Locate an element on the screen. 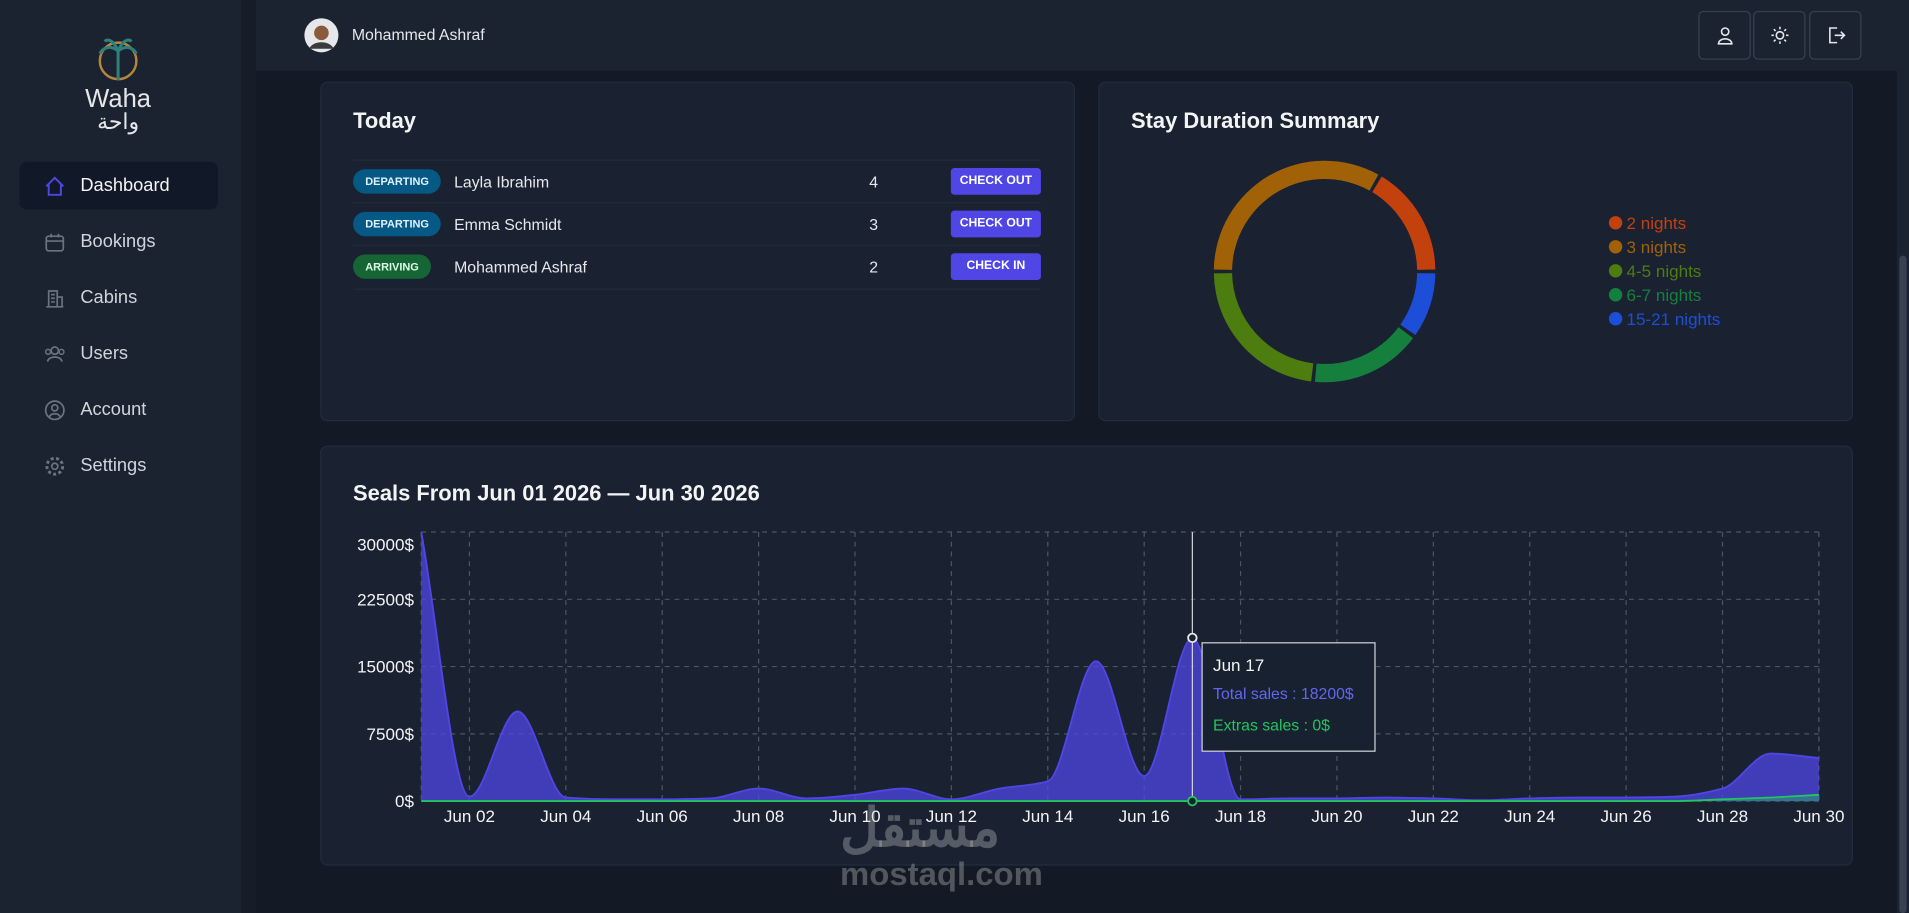 This screenshot has width=1909, height=913. nights: 2 is located at coordinates (874, 267).